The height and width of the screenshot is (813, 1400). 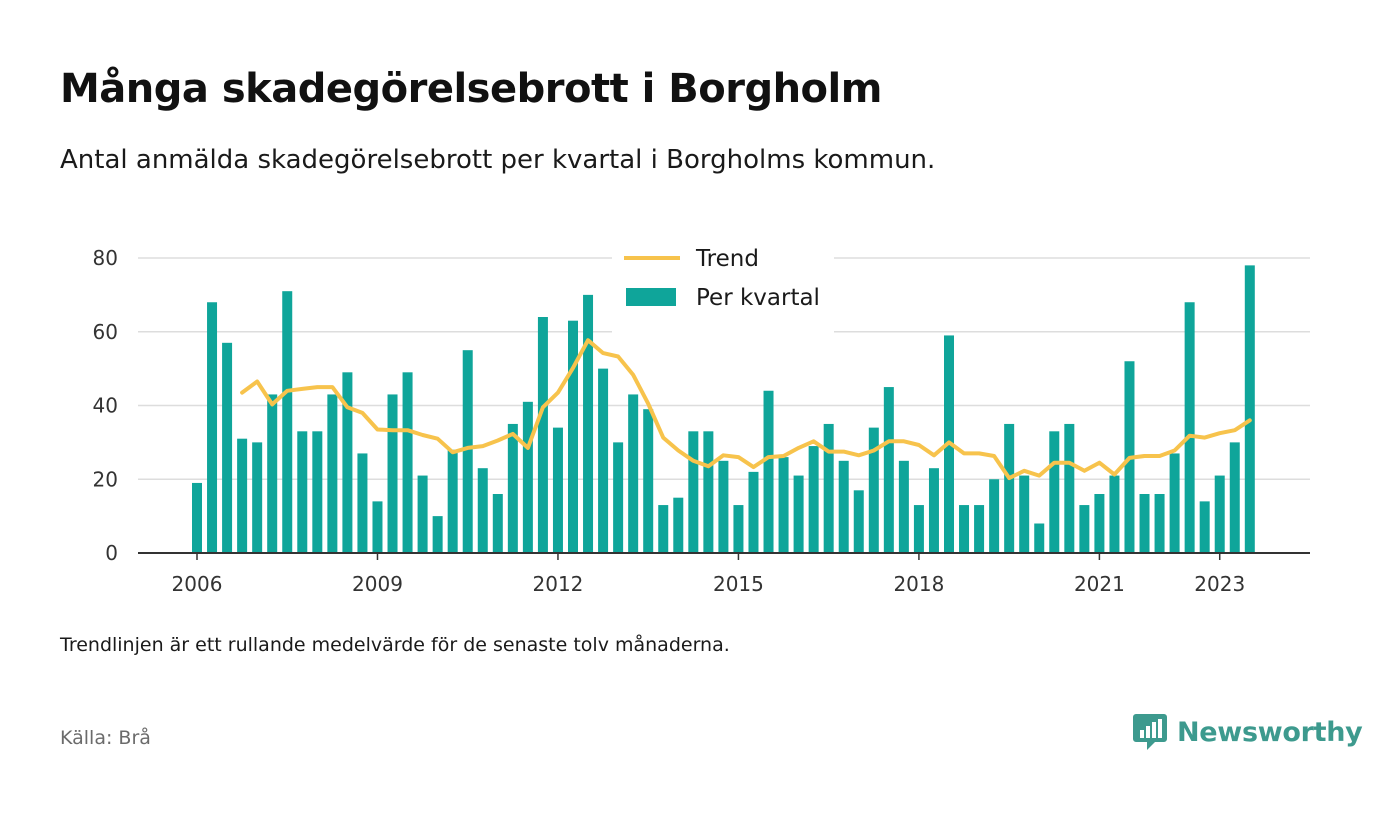 I want to click on x-tick-label: 2012, so click(x=558, y=584).